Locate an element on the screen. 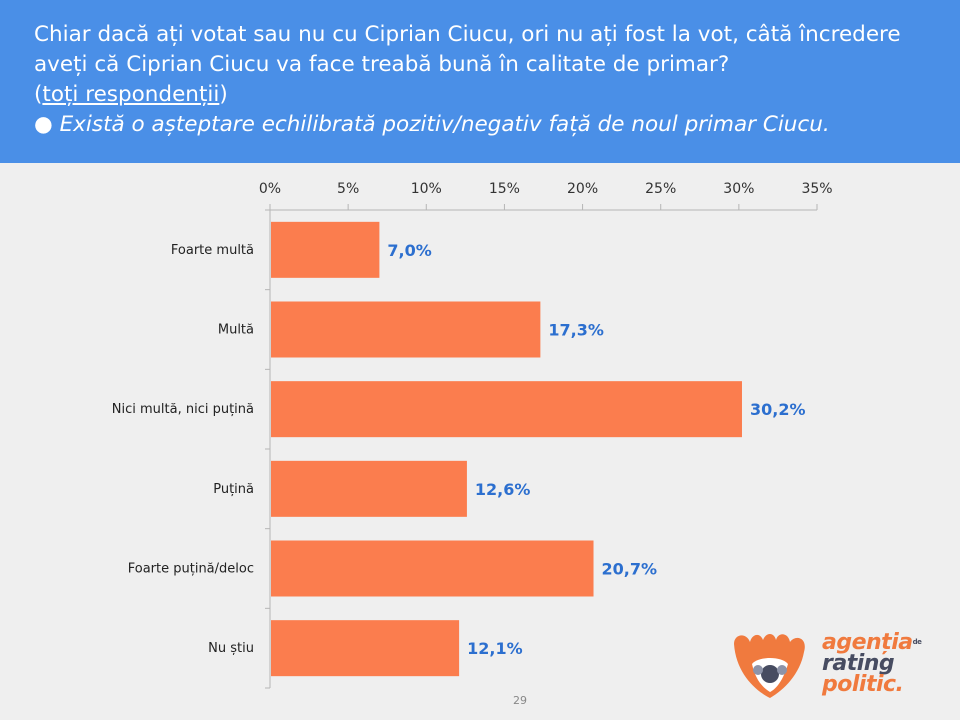 This screenshot has height=720, width=960. agency-logo: agențiade rating politic. is located at coordinates (830, 666).